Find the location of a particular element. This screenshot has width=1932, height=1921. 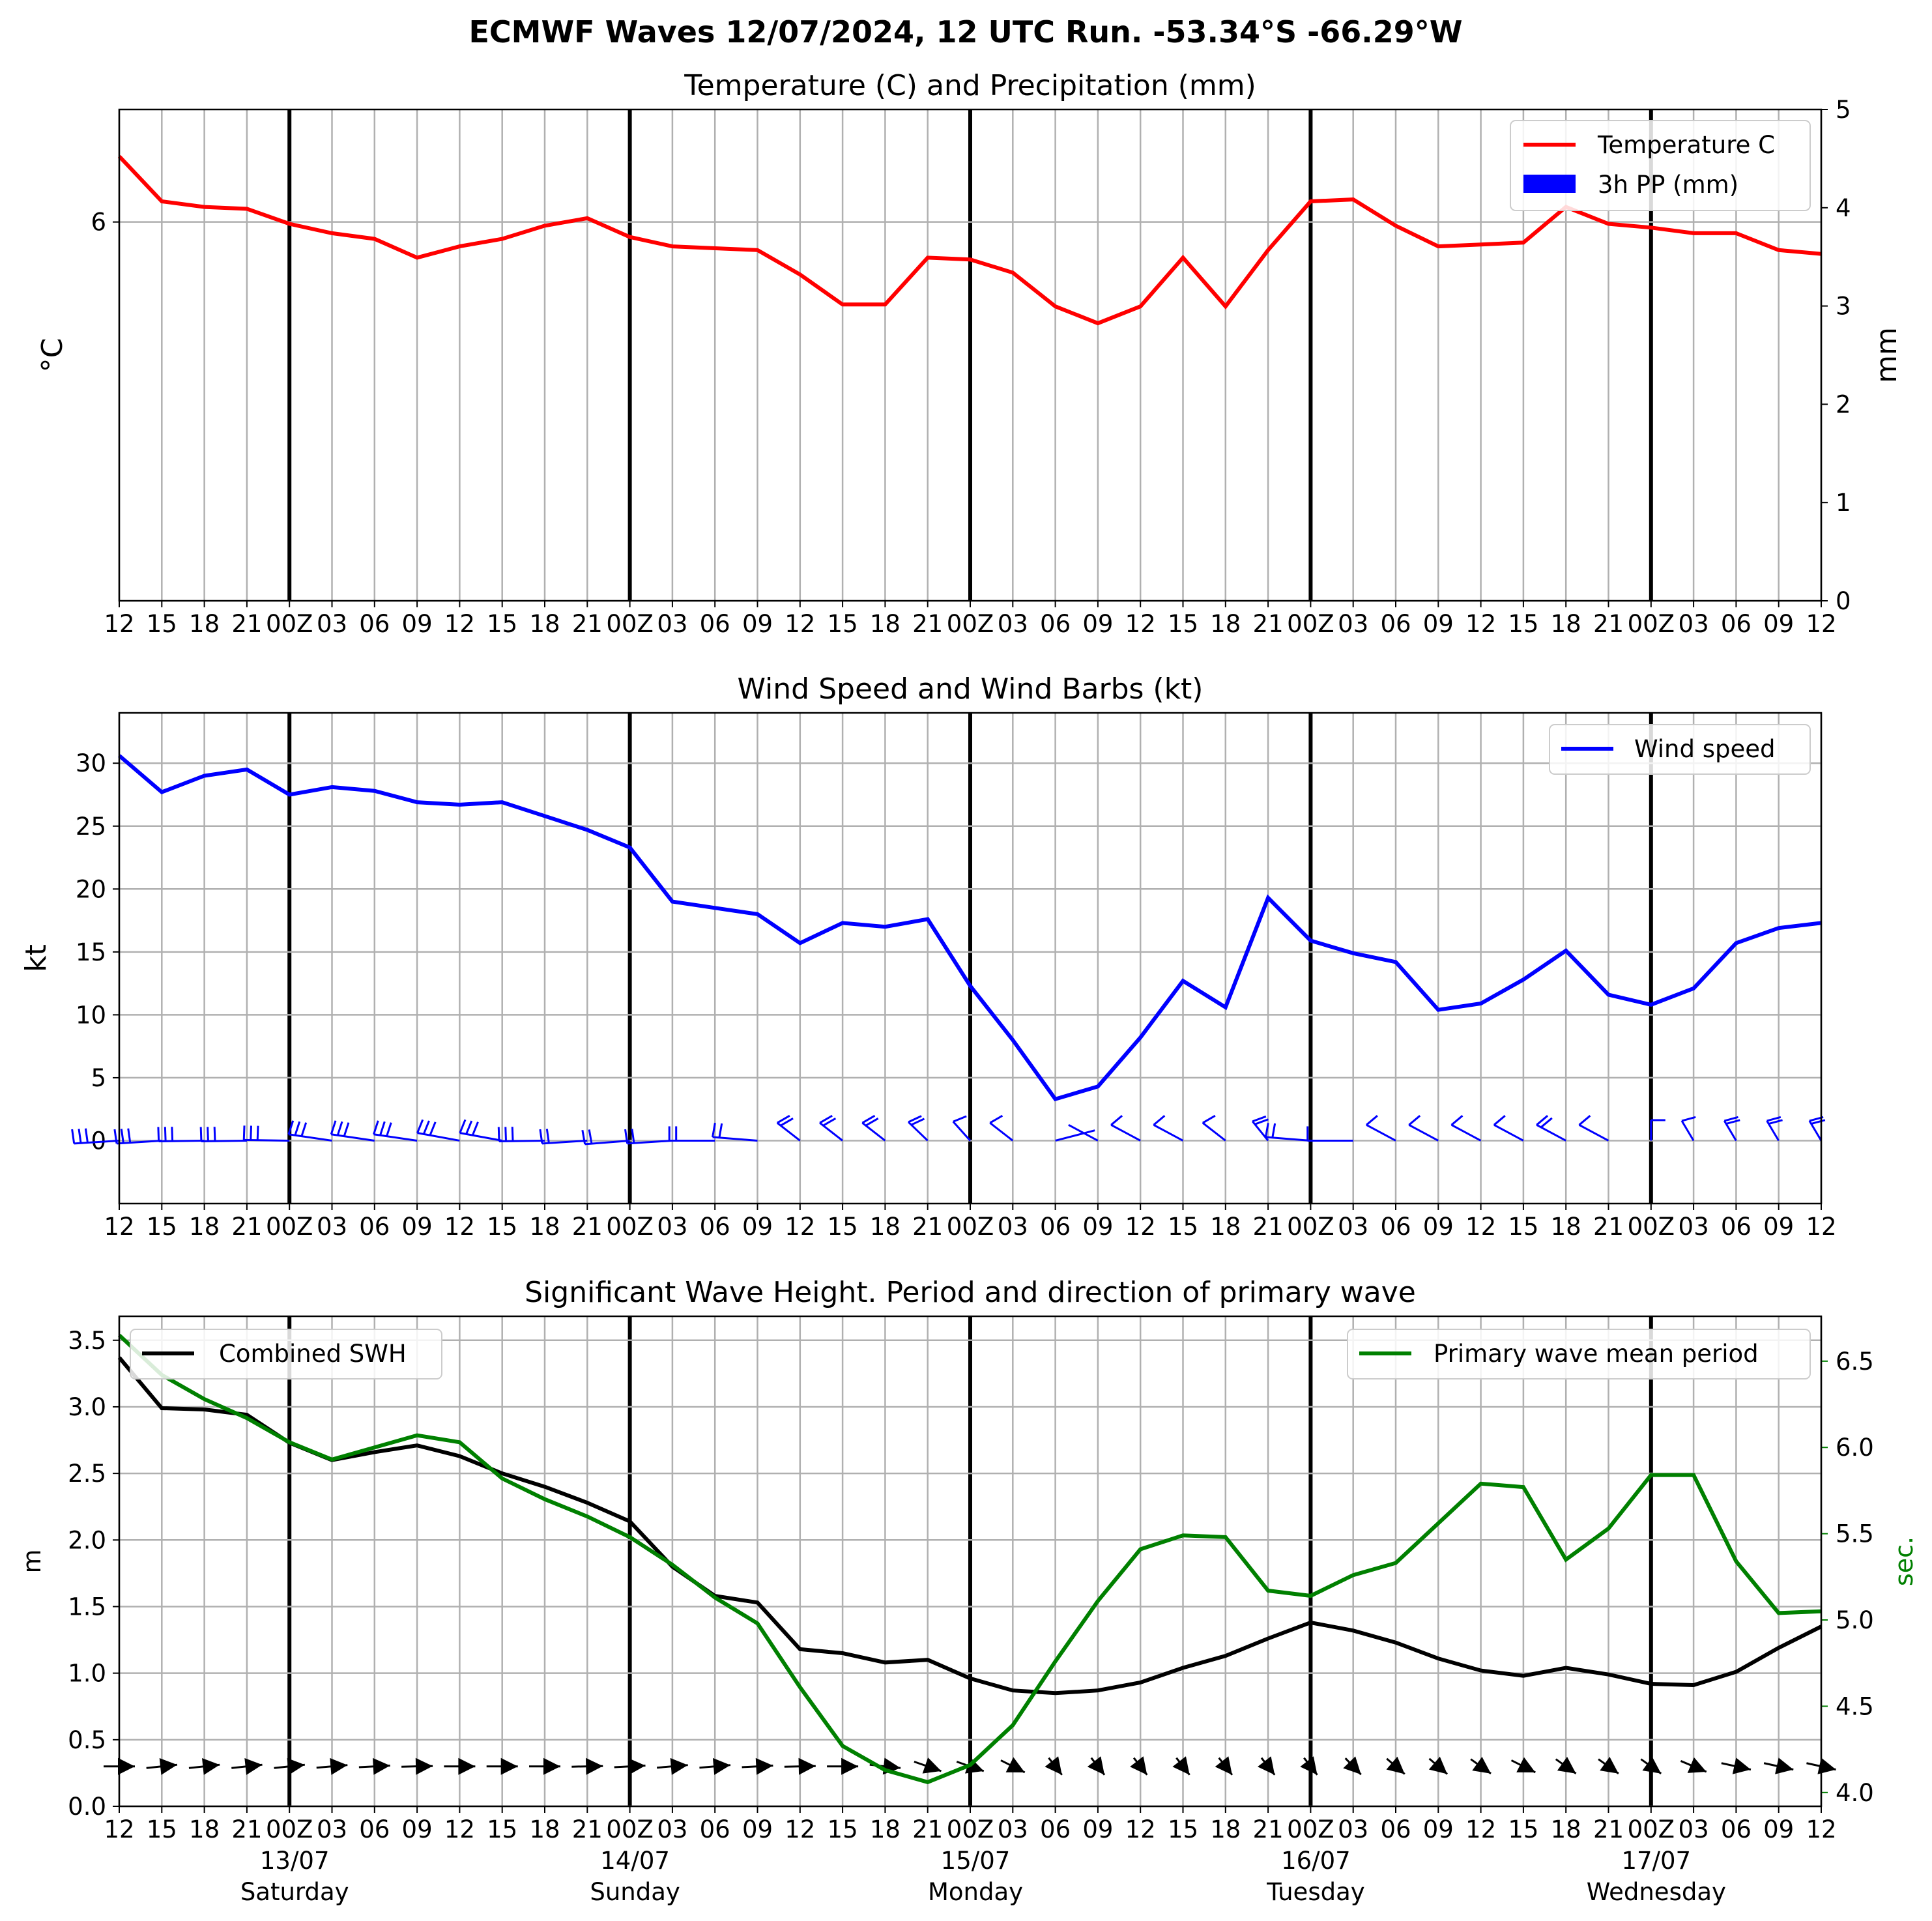

y2-tick-label: 4.0 is located at coordinates (1855, 1793).